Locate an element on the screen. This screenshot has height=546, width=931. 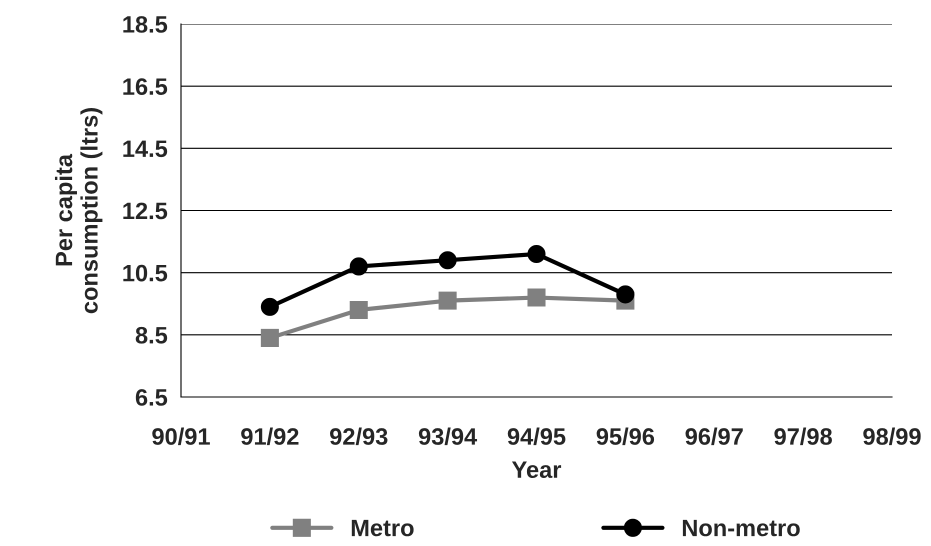
x-tick-label: 93/94 is located at coordinates (448, 437).